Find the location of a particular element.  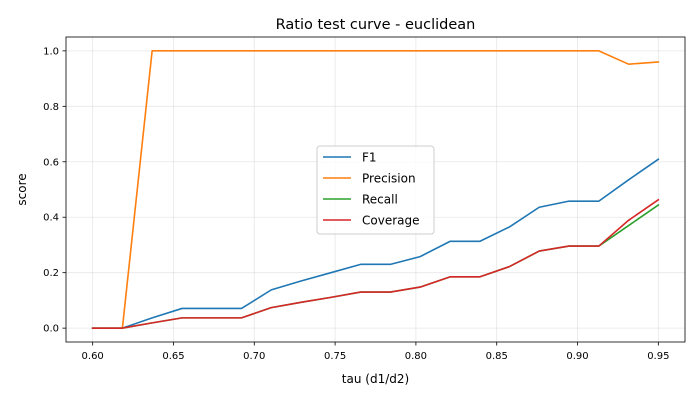

x-tick-label: 0.70 is located at coordinates (254, 356).